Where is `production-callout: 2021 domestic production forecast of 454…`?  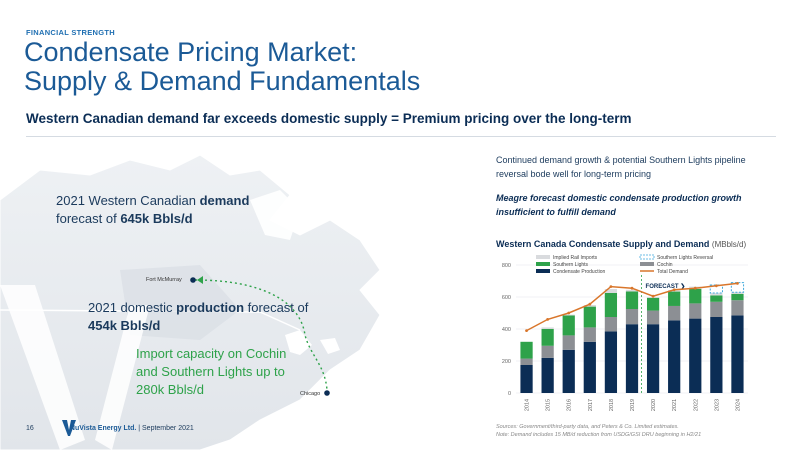 production-callout: 2021 domestic production forecast of 454… is located at coordinates (198, 316).